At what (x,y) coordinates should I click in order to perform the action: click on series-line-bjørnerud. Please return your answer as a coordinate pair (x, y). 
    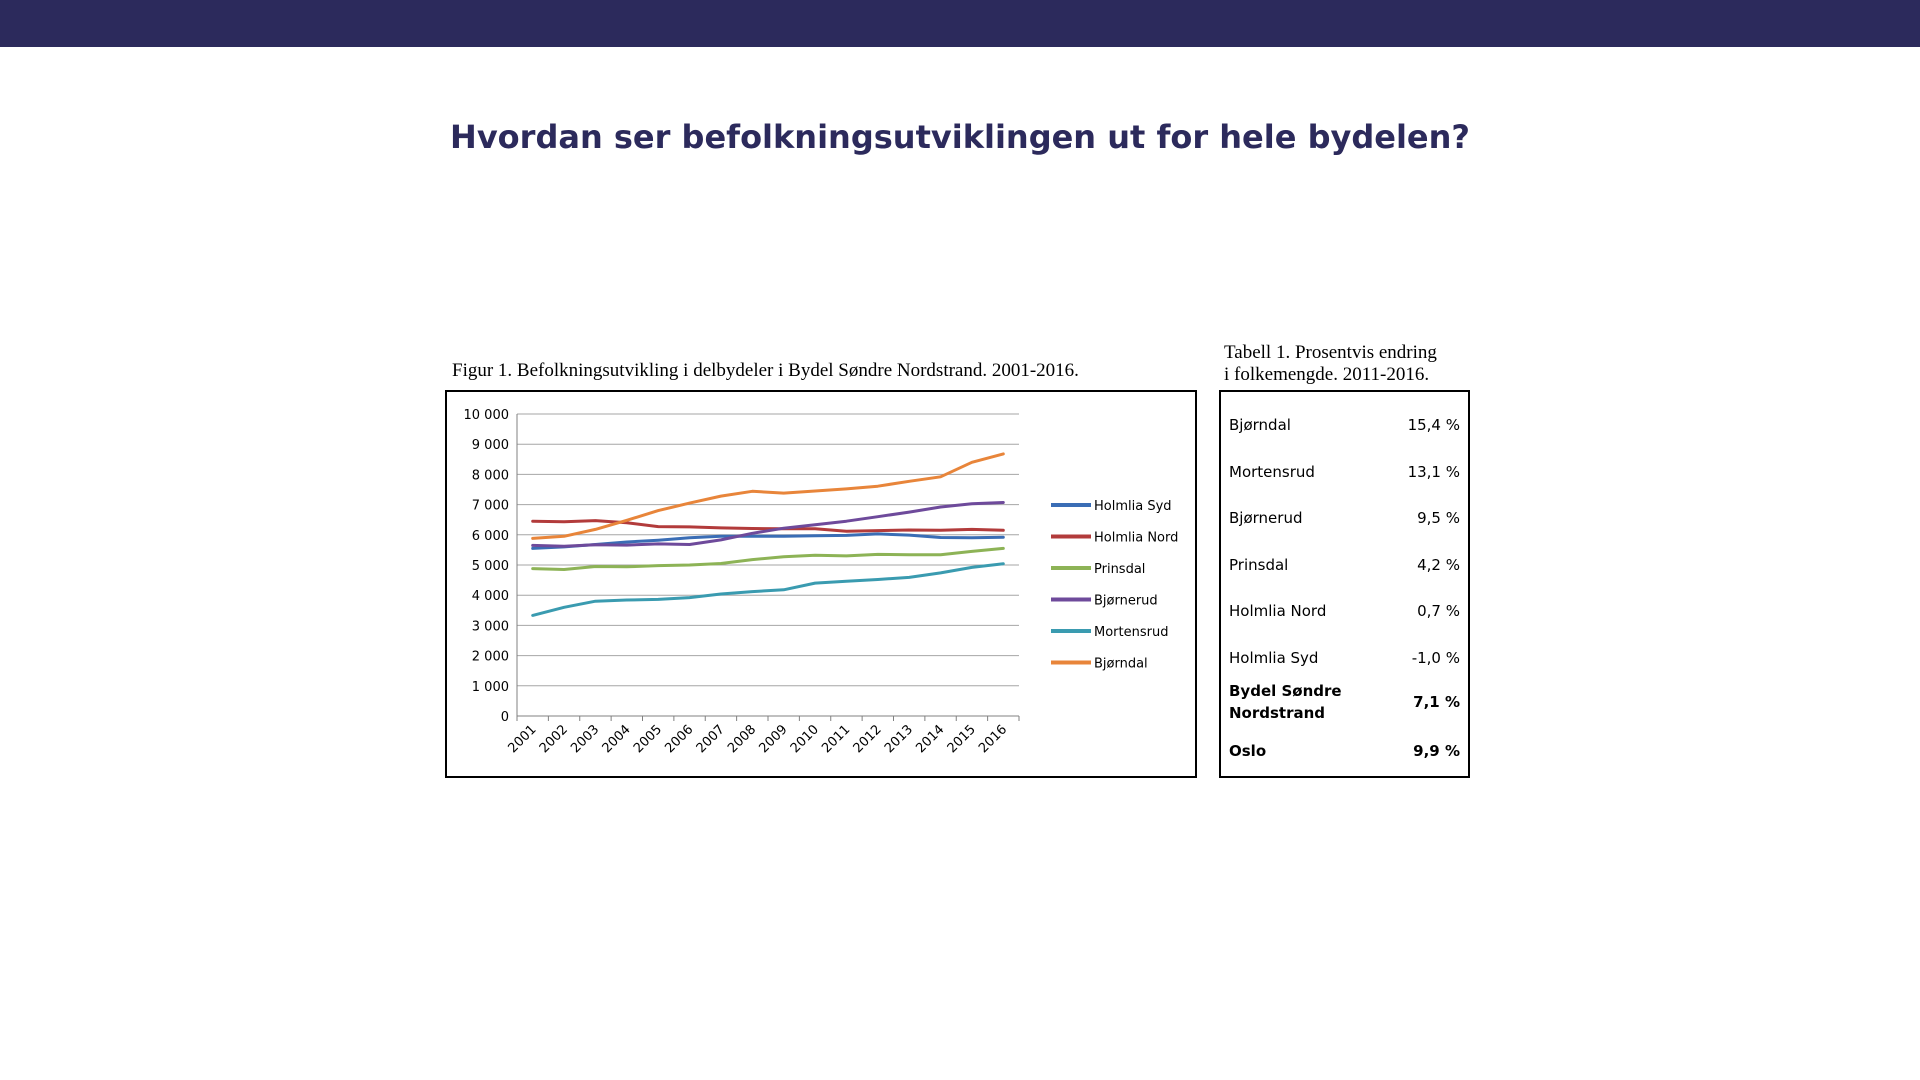
    Looking at the image, I should click on (768, 524).